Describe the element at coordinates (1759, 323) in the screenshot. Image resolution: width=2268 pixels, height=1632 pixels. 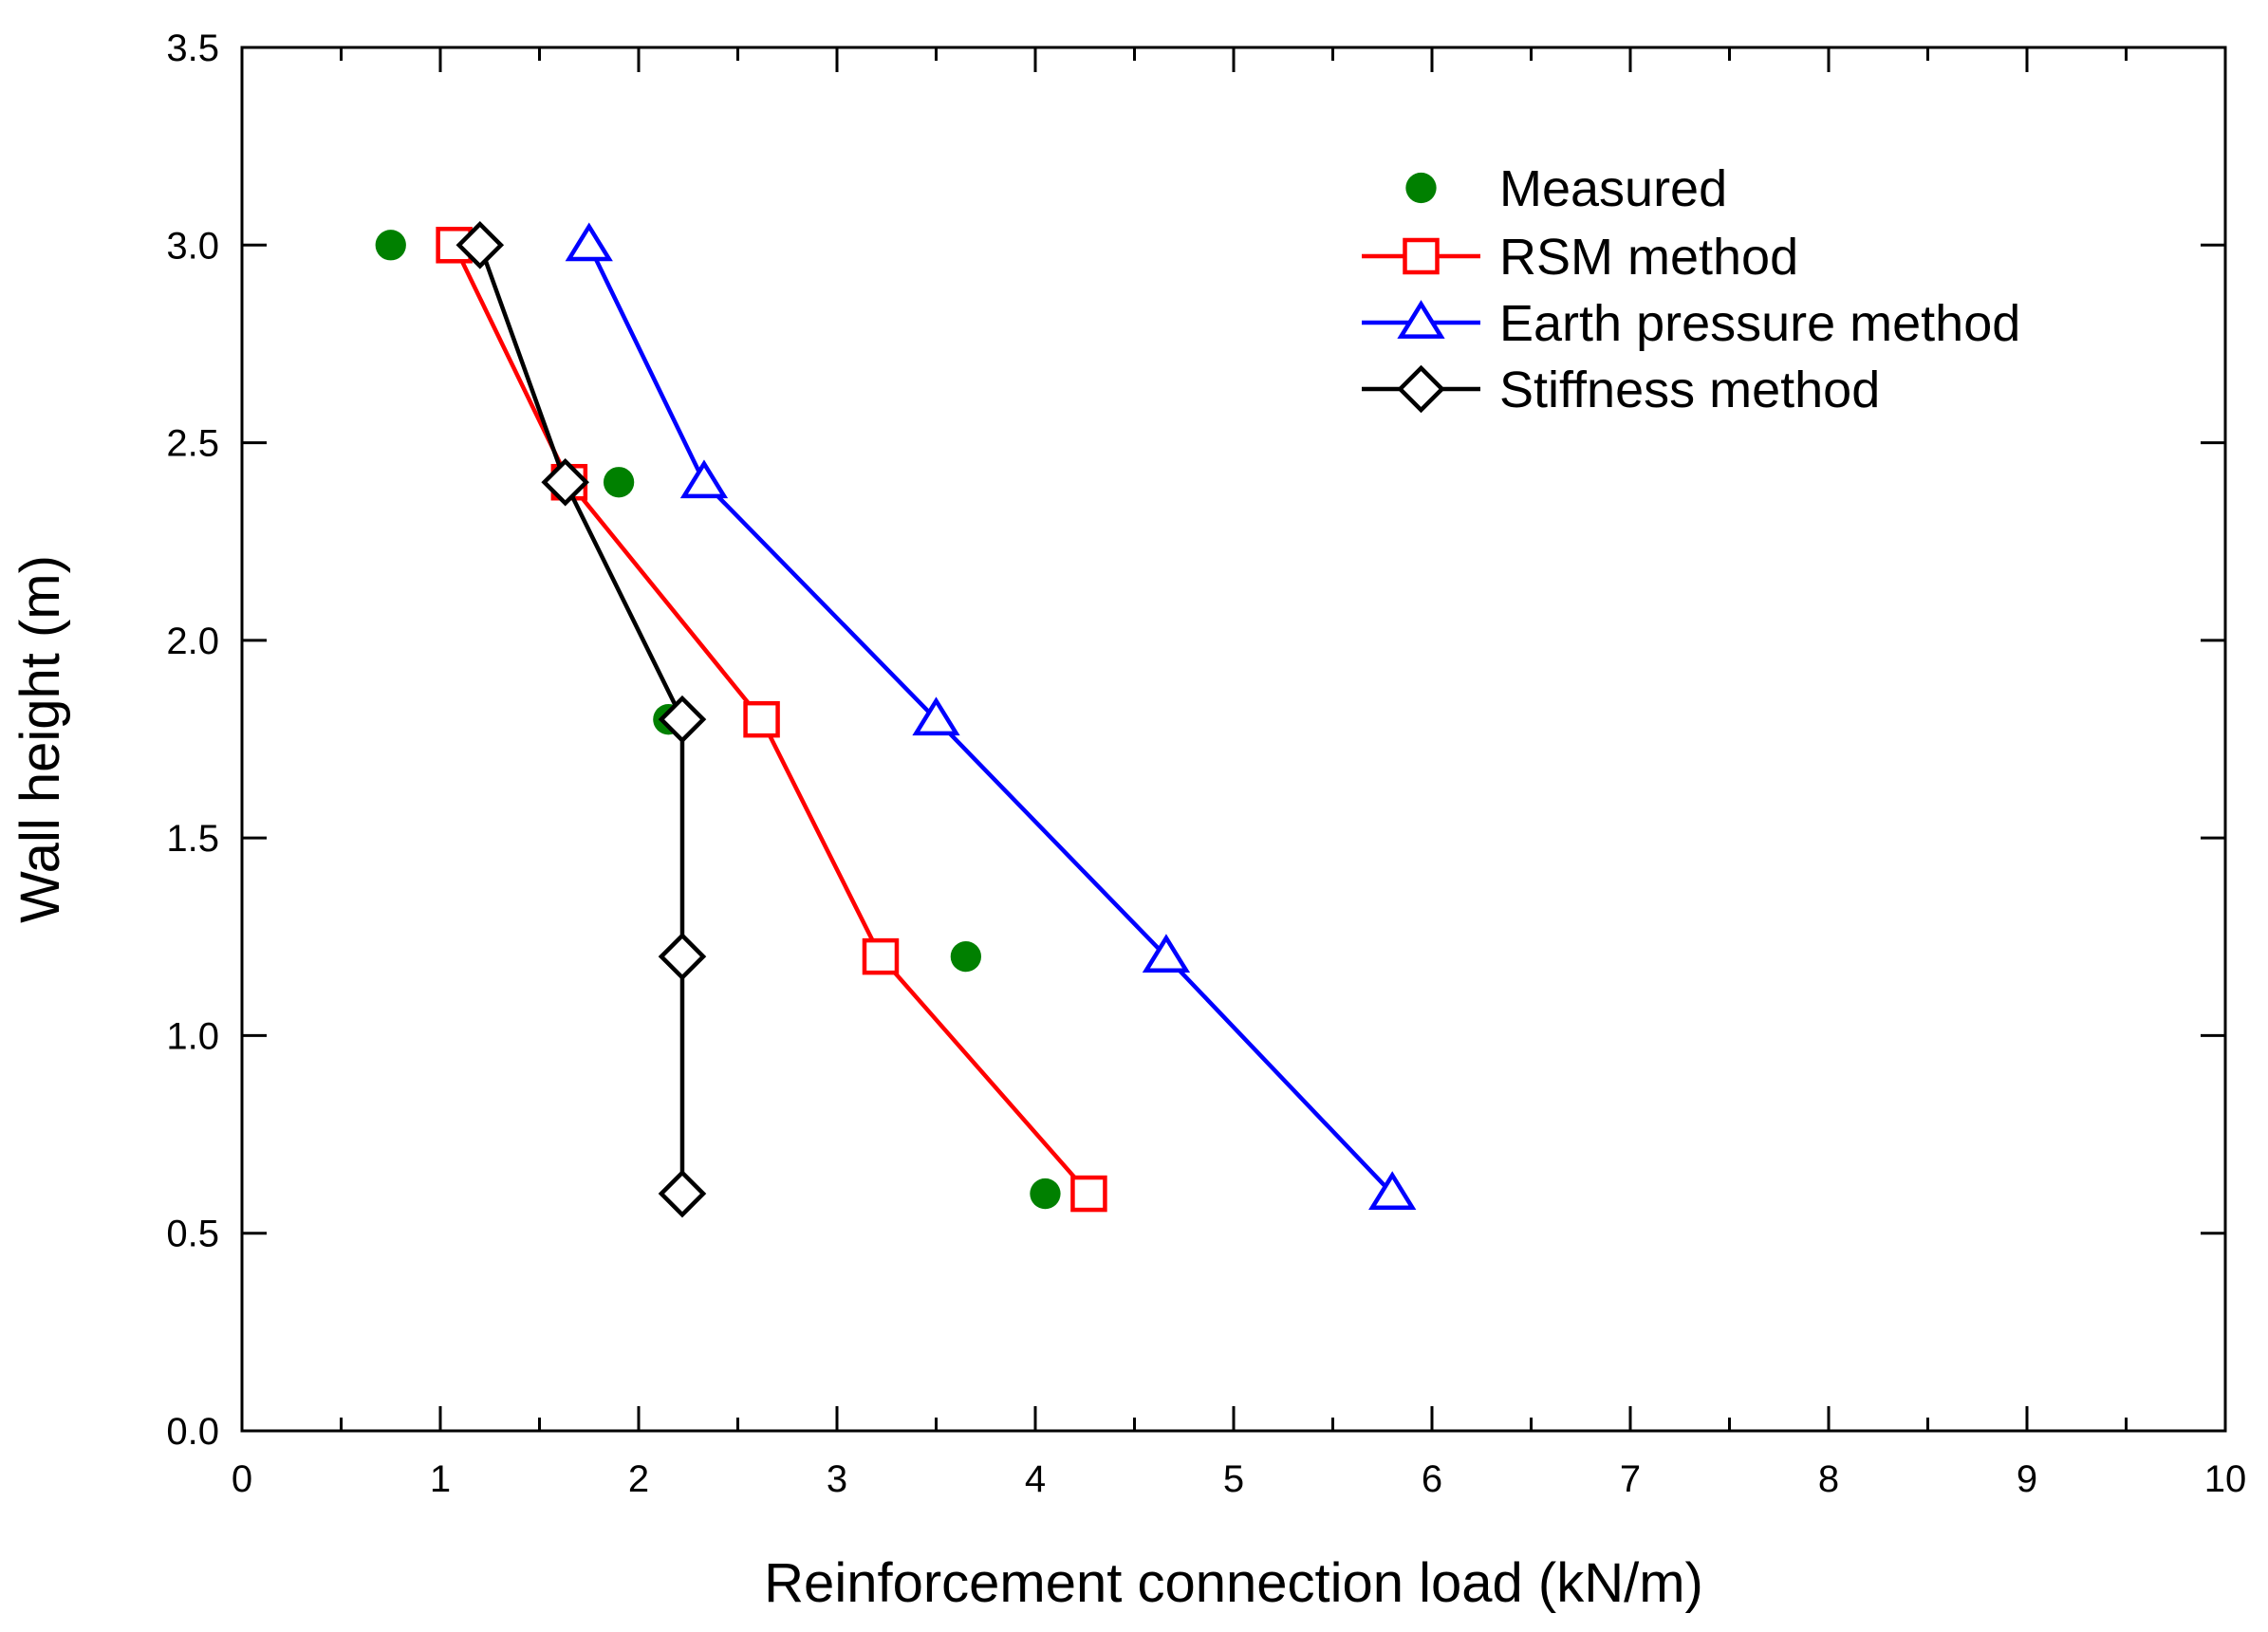
I see `legend-label: Earth pressure method` at that location.